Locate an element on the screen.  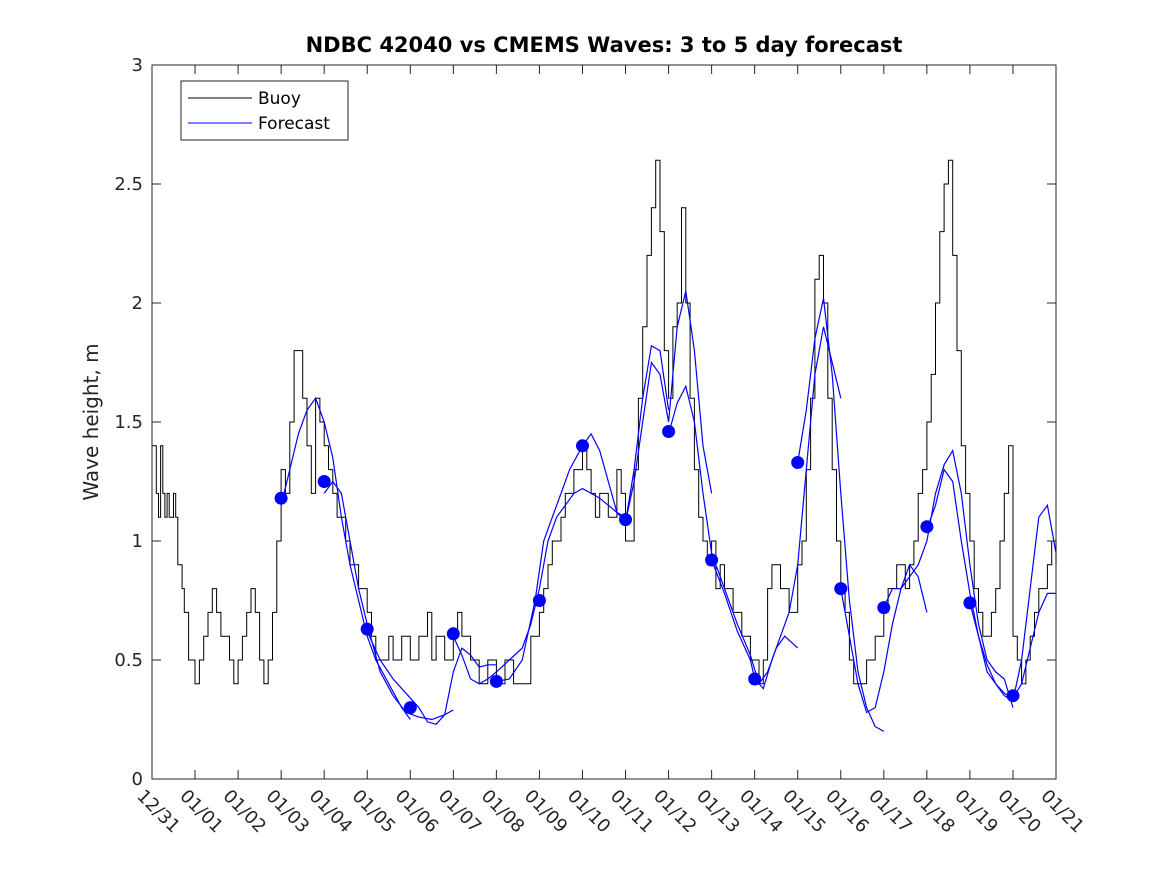
x-tick-label: 01/09 is located at coordinates (546, 812).